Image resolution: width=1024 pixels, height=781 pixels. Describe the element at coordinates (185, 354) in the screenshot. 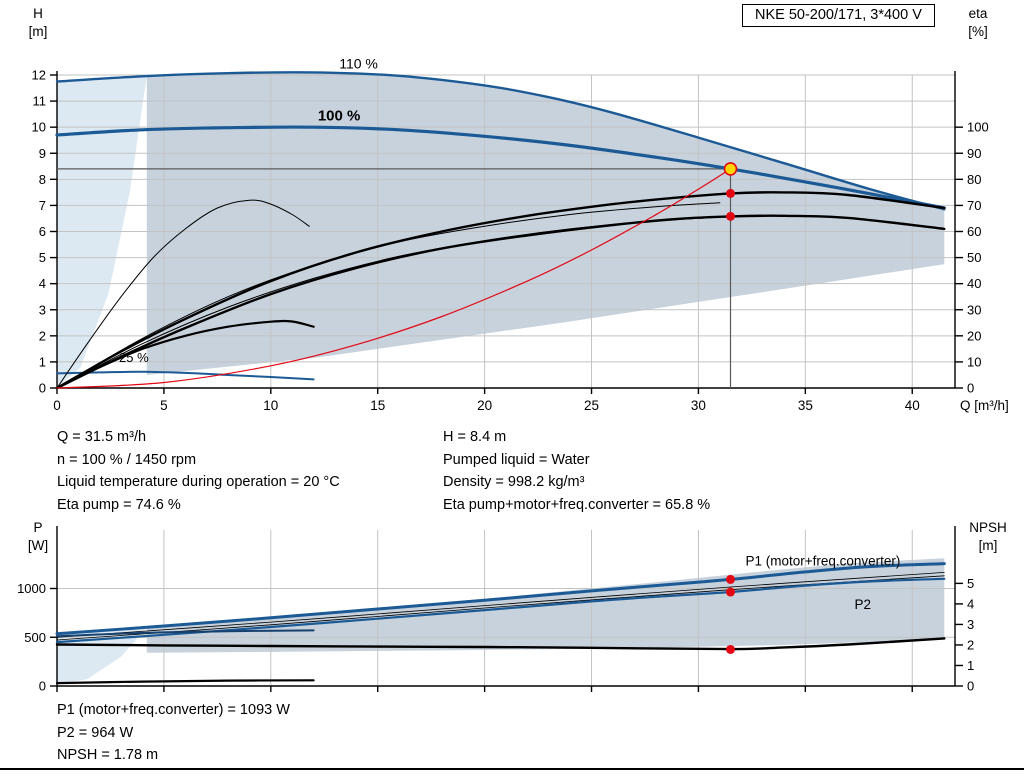

I see `eta-low-speed-curve` at that location.